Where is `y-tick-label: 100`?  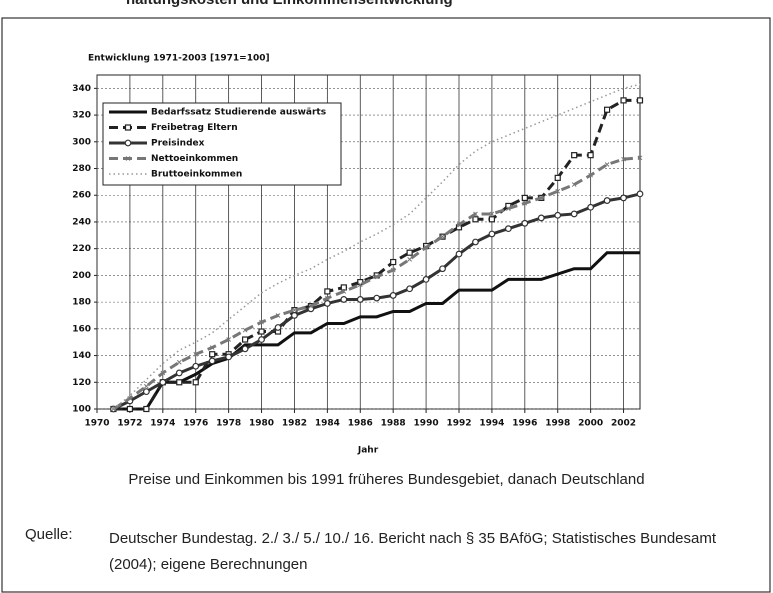
y-tick-label: 100 is located at coordinates (81, 410).